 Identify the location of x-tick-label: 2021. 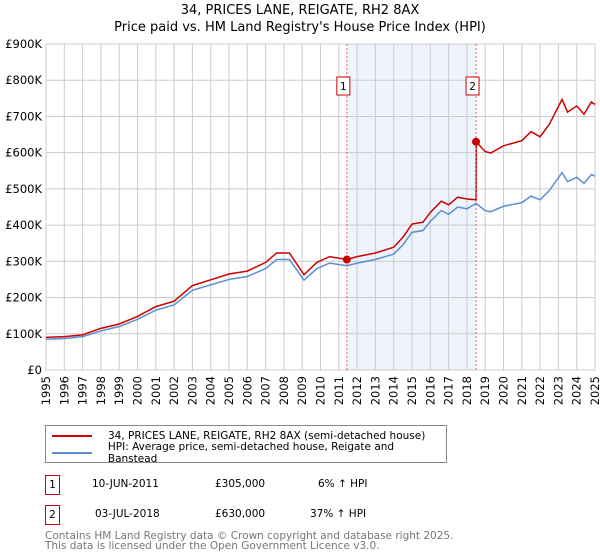
(522, 390).